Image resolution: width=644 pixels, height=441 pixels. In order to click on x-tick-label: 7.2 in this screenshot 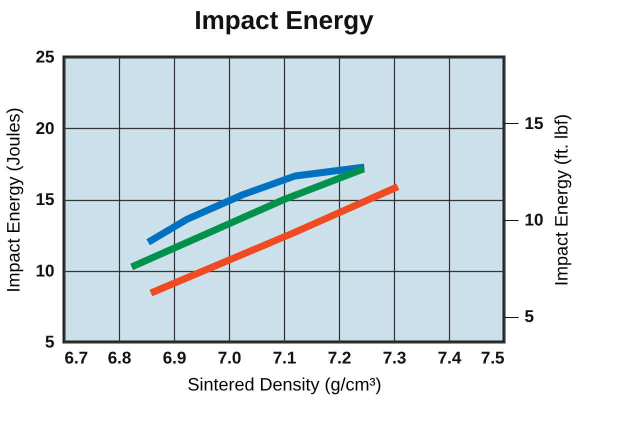, I will do `click(340, 358)`.